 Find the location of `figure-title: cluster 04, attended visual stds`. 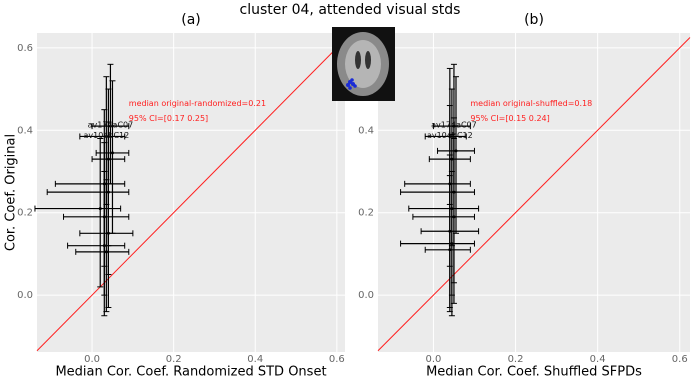

figure-title: cluster 04, attended visual stds is located at coordinates (350, 10).